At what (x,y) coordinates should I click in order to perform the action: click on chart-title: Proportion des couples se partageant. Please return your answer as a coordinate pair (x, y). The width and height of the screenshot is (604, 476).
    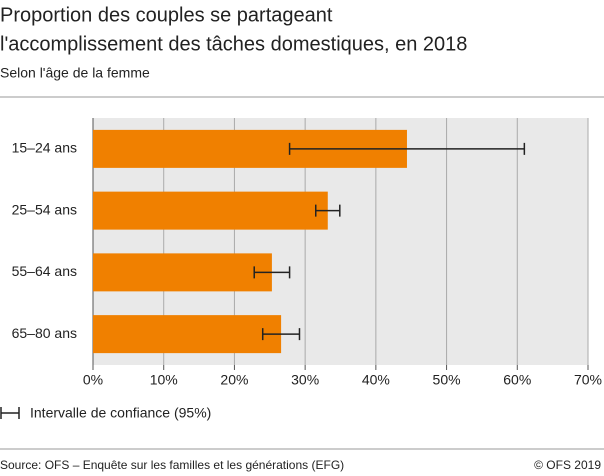
    Looking at the image, I should click on (166, 15).